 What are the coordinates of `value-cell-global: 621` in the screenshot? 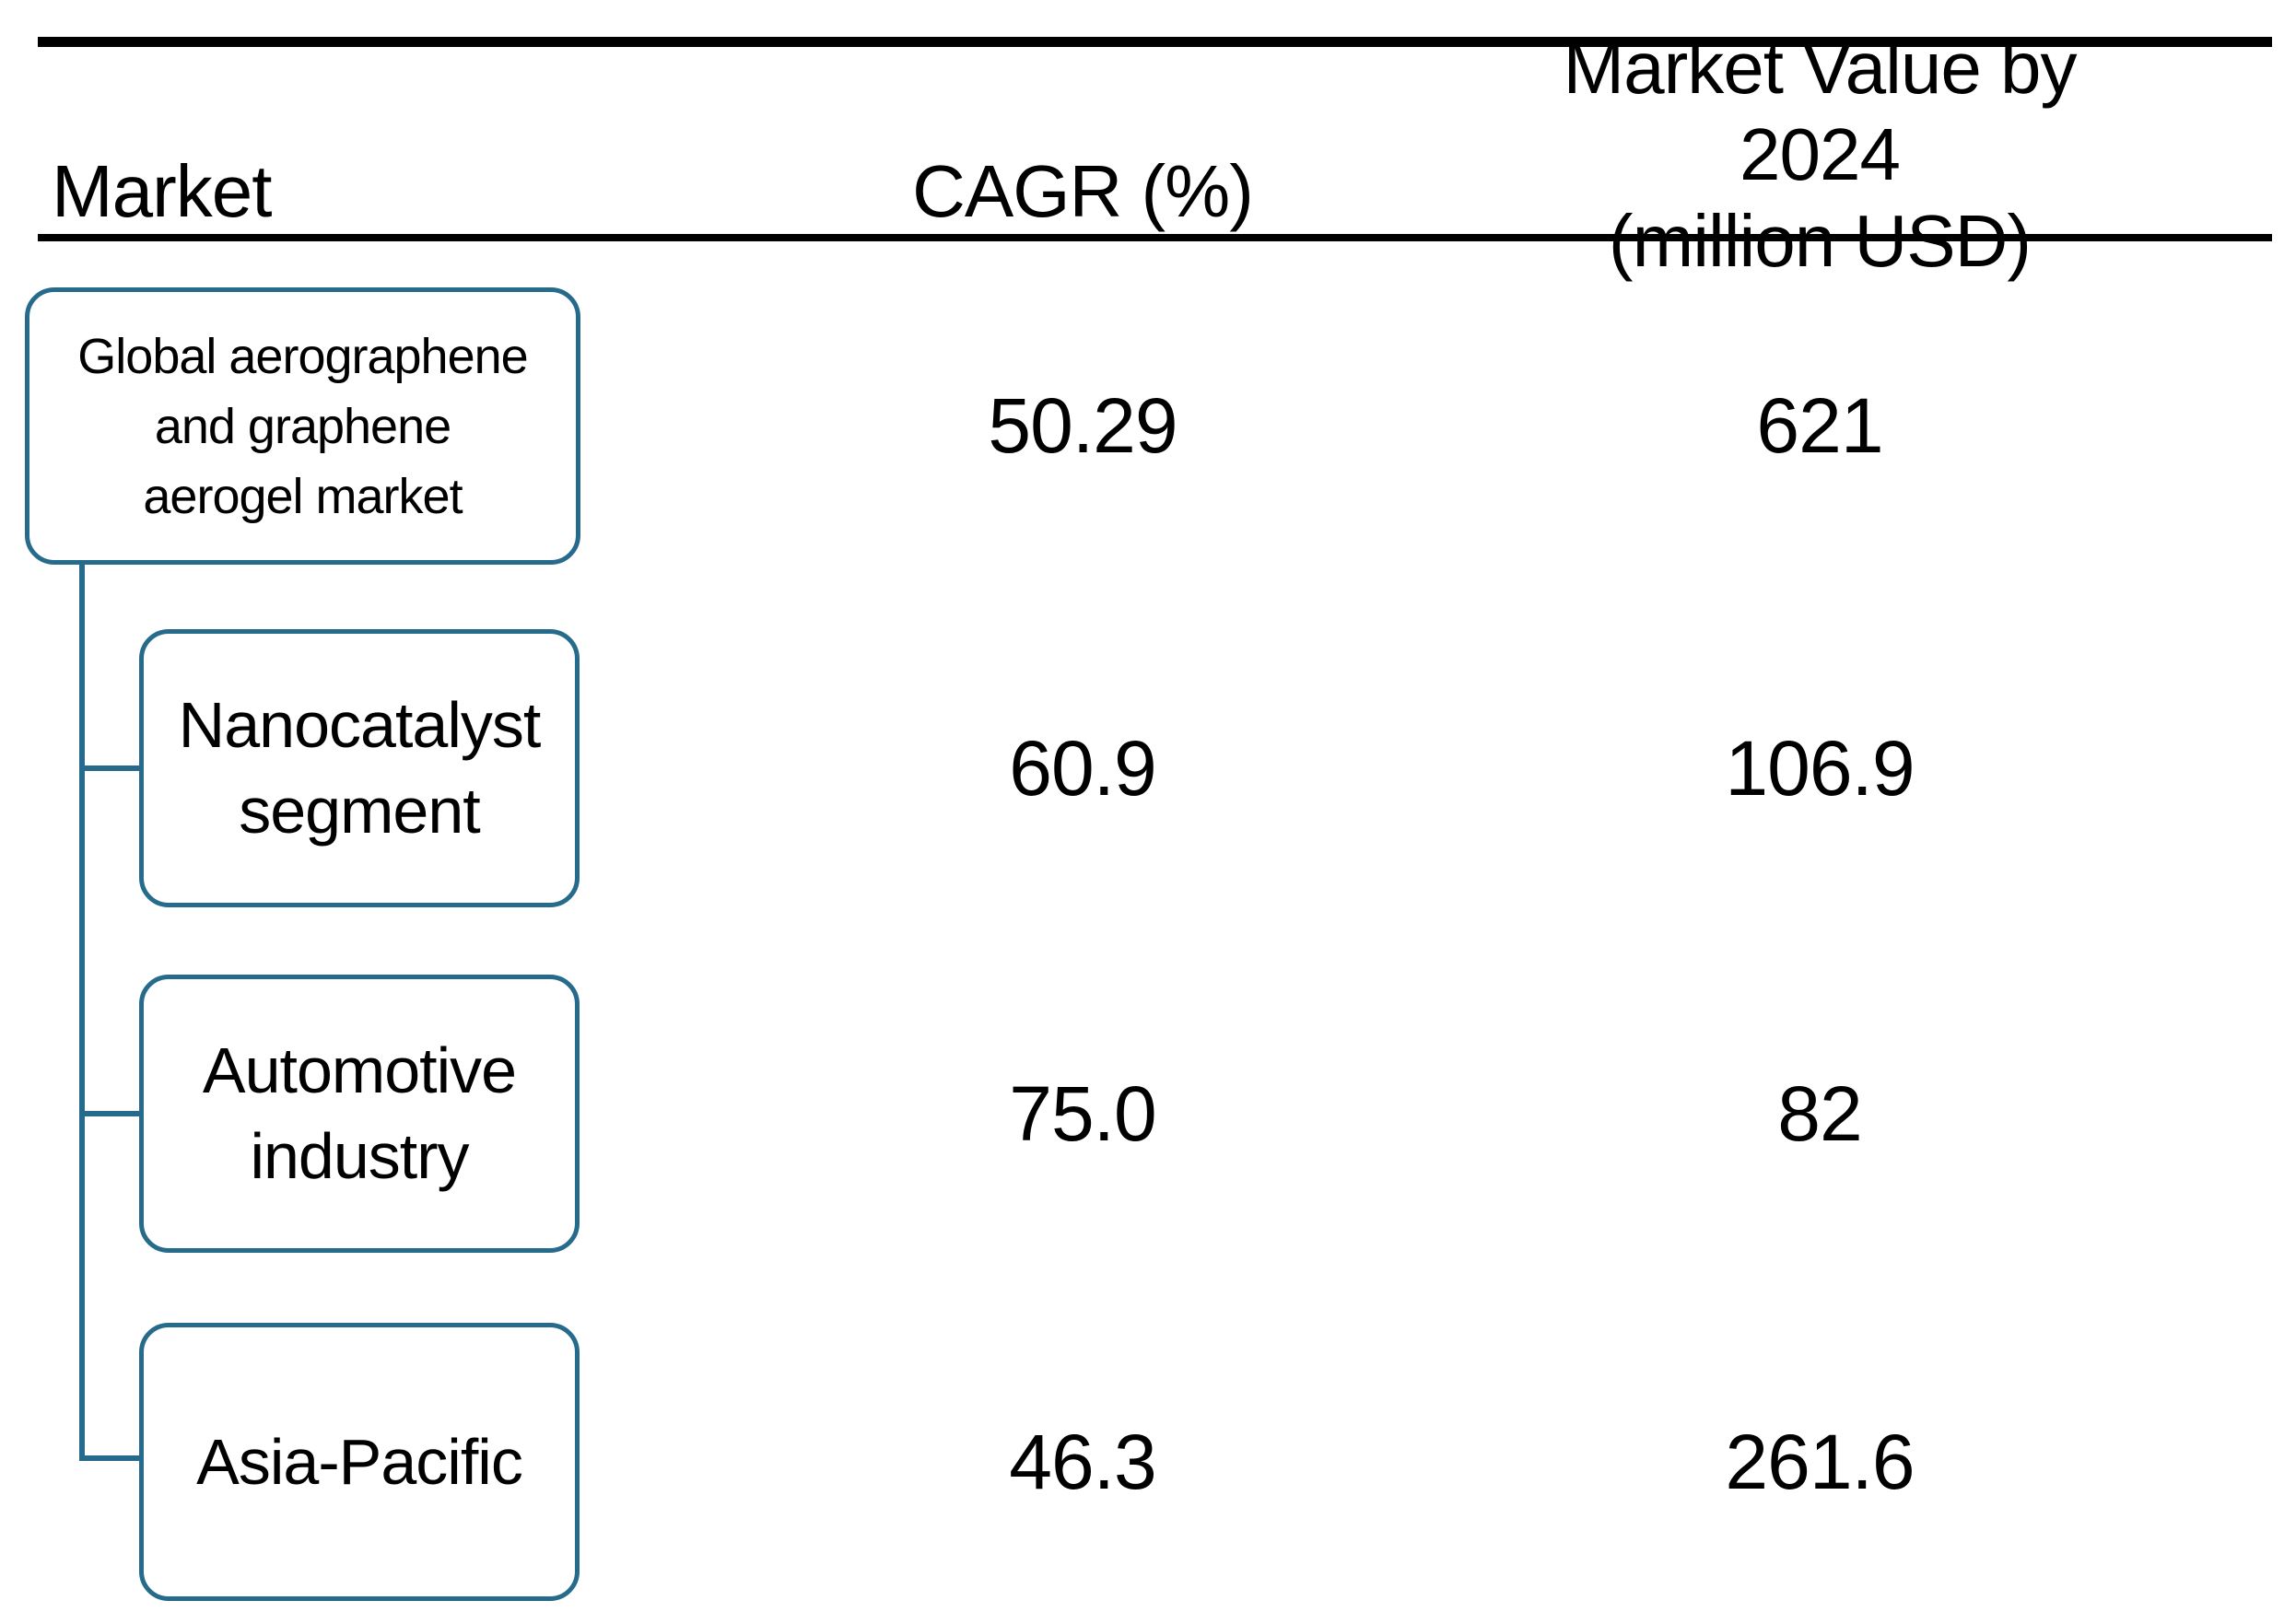 It's located at (1820, 425).